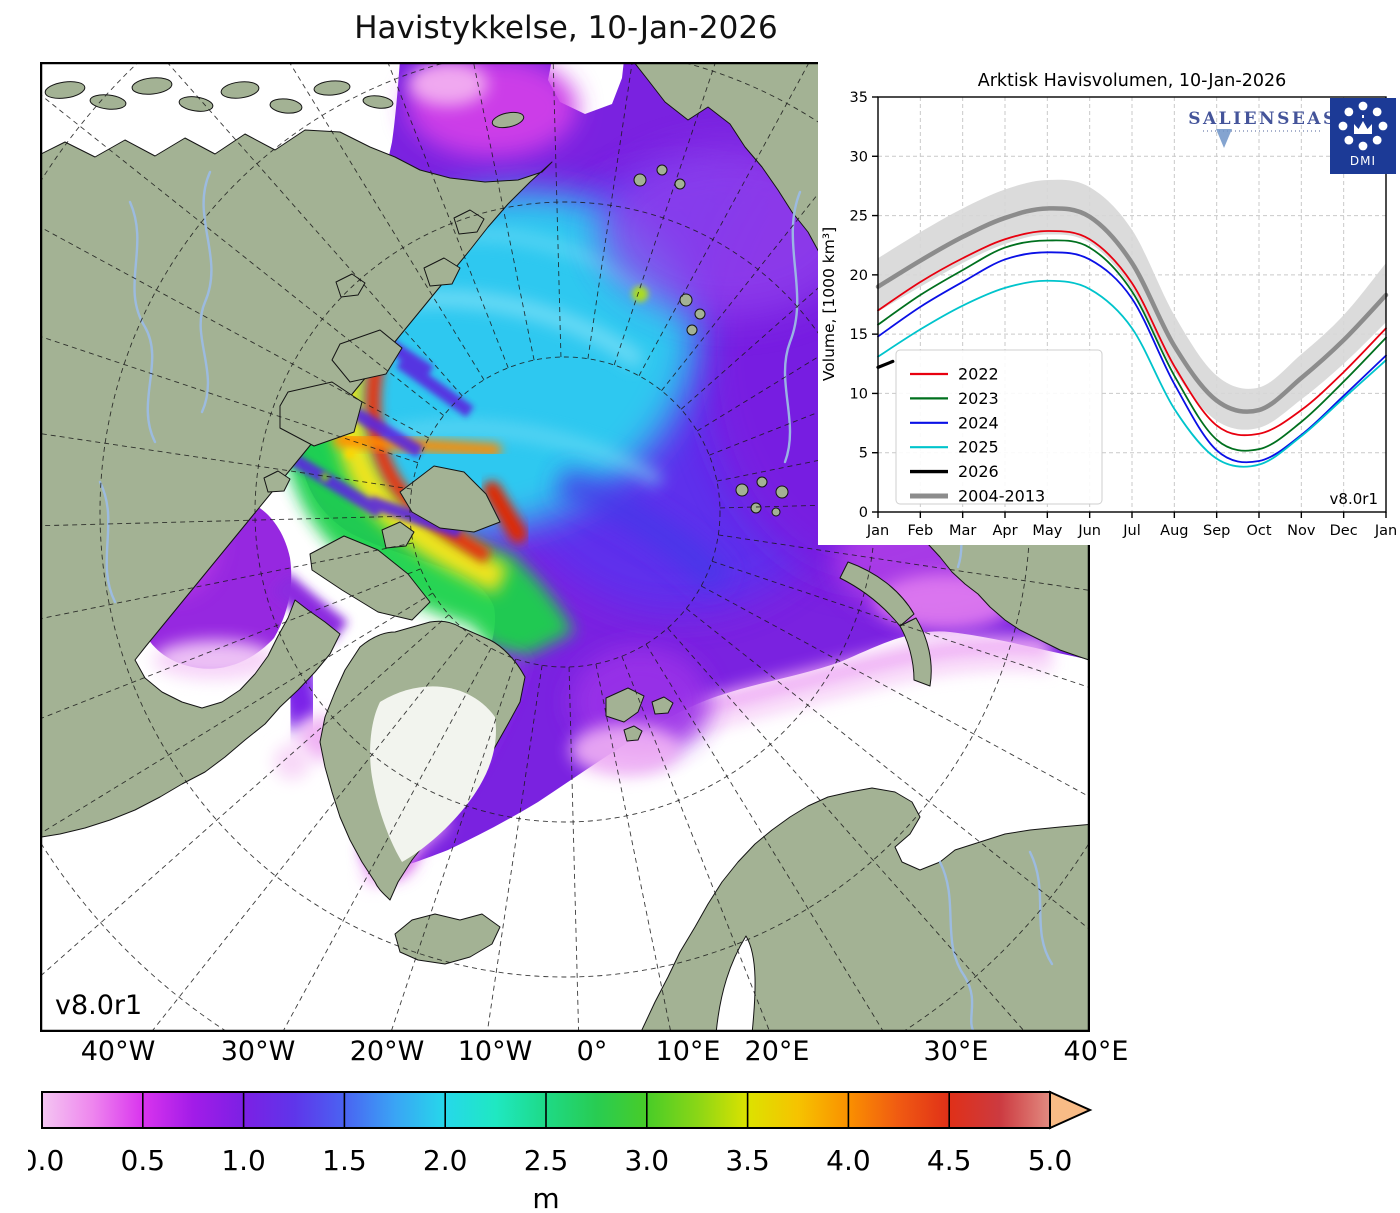 This screenshot has width=1400, height=1213. I want to click on legend-label-2024: 2024, so click(978, 422).